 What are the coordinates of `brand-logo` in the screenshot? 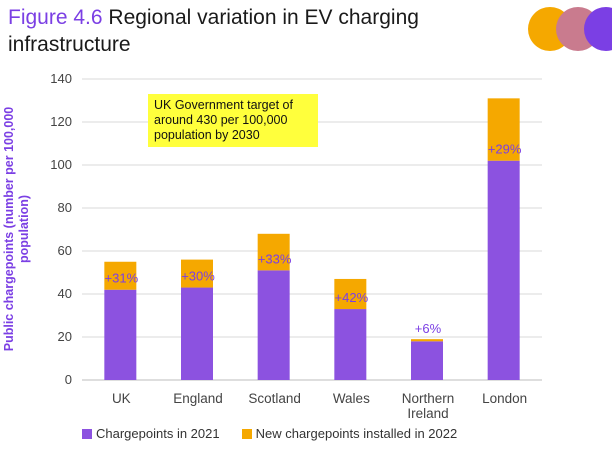 It's located at (570, 29).